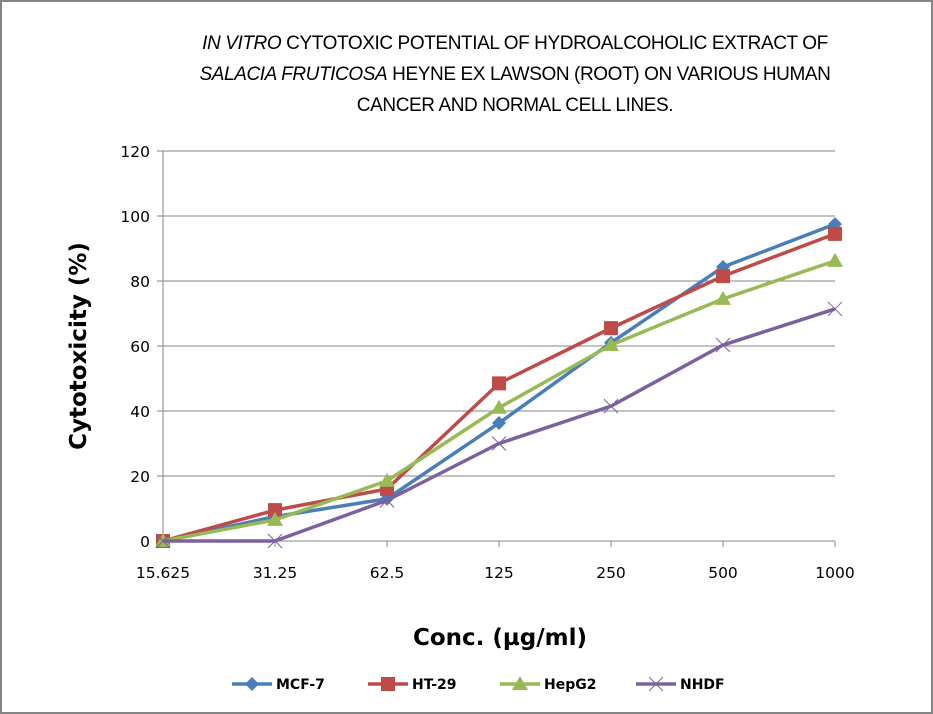  I want to click on x-tick-label: 250, so click(611, 573).